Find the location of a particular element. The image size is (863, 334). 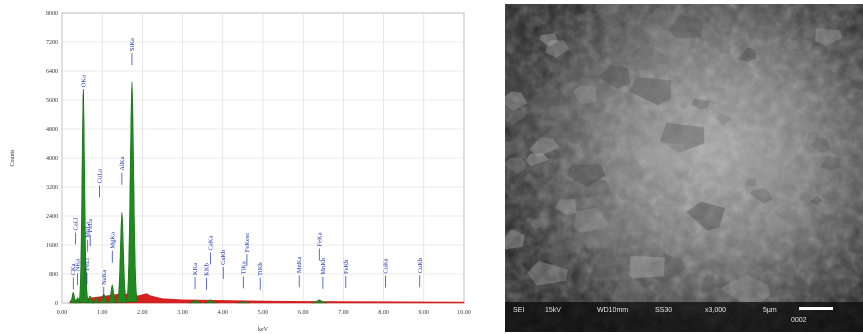

peak-label: NKa is located at coordinates (78, 265).